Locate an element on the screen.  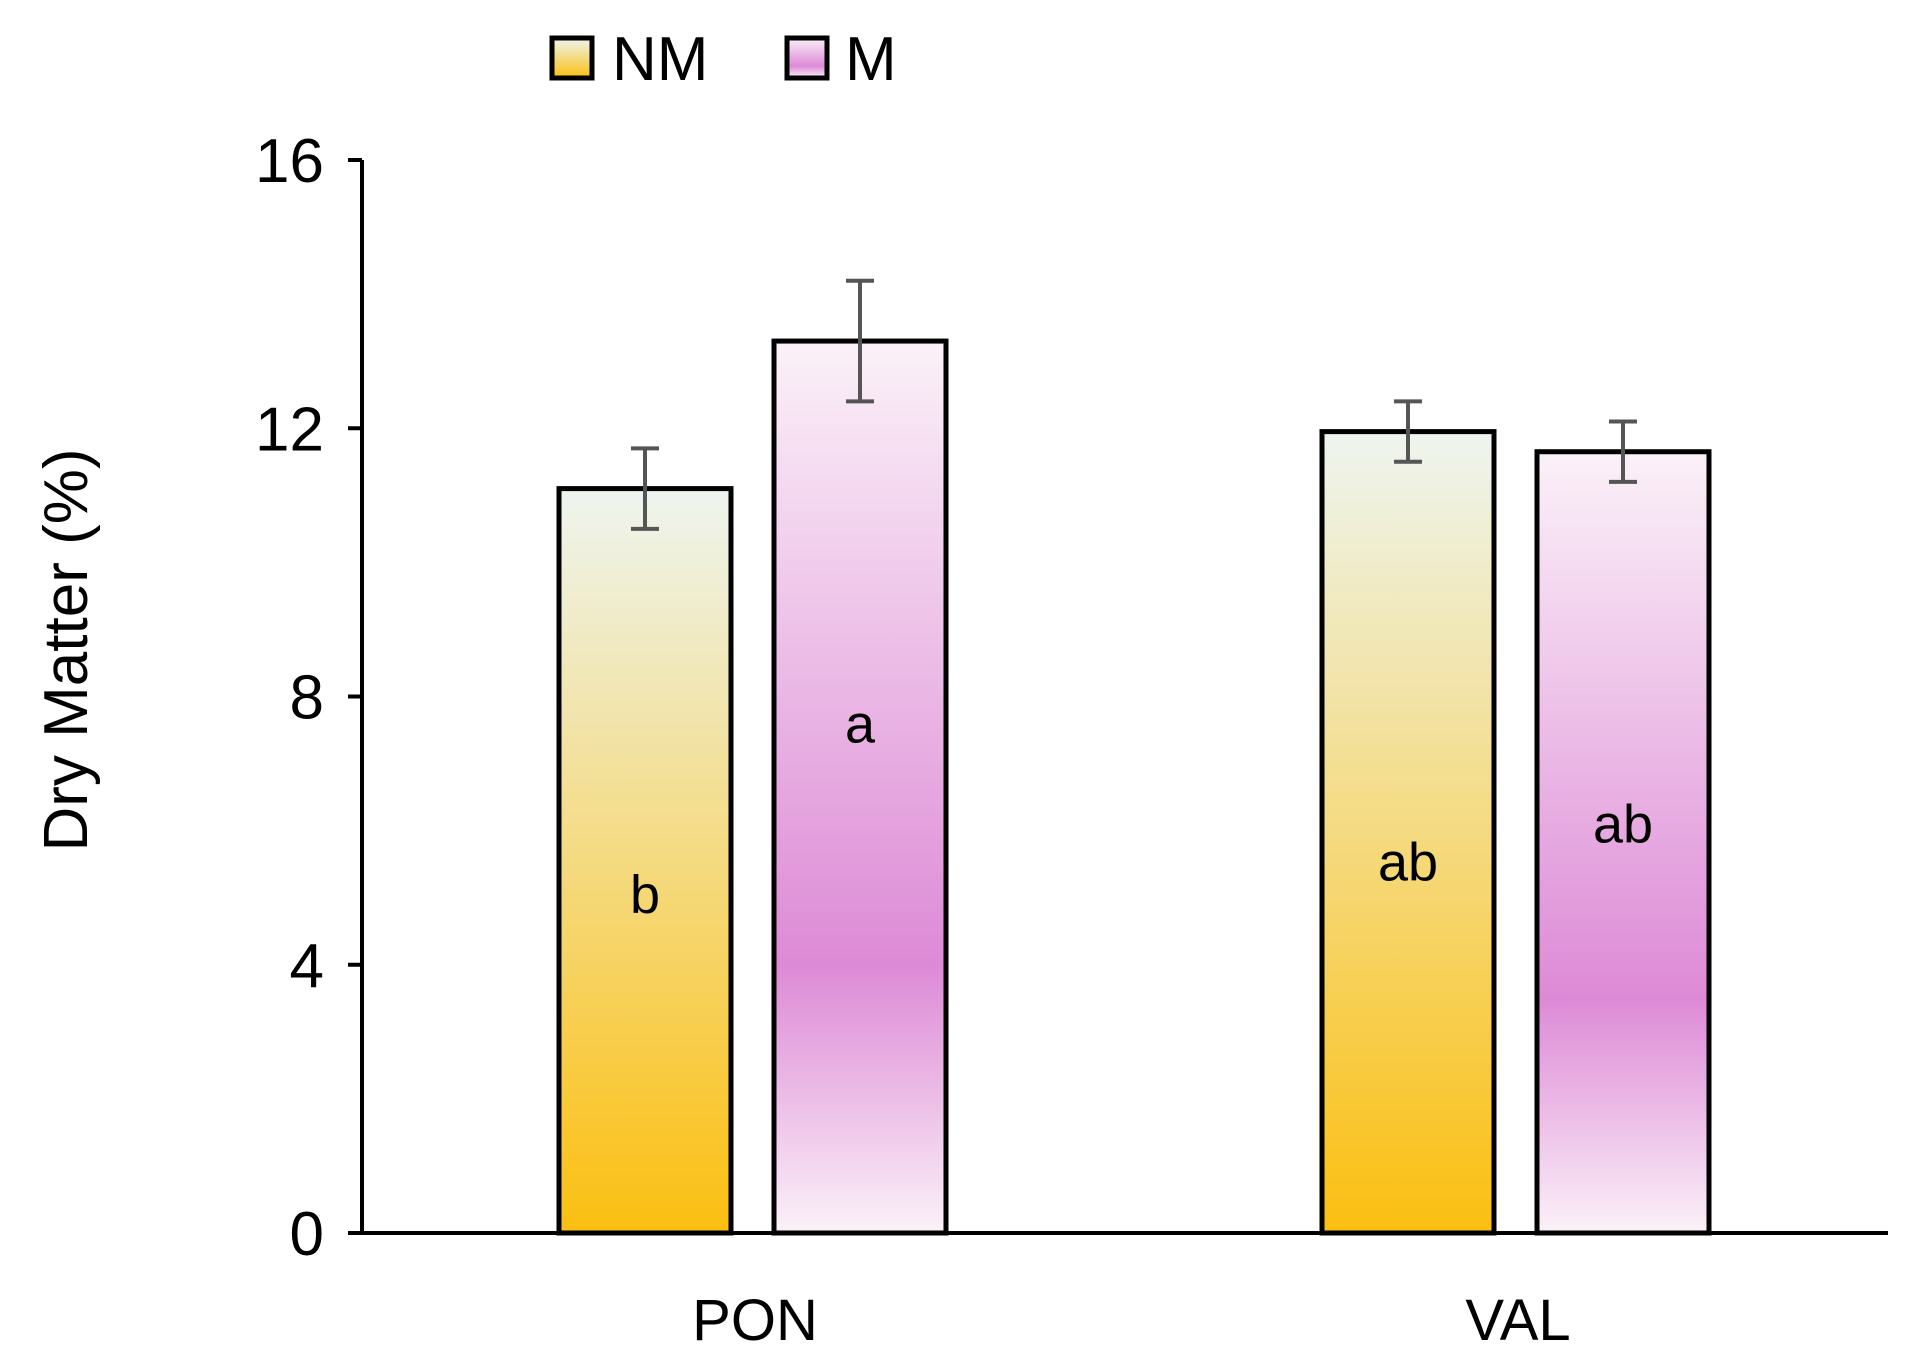
legend-swatch-nm is located at coordinates (572, 58).